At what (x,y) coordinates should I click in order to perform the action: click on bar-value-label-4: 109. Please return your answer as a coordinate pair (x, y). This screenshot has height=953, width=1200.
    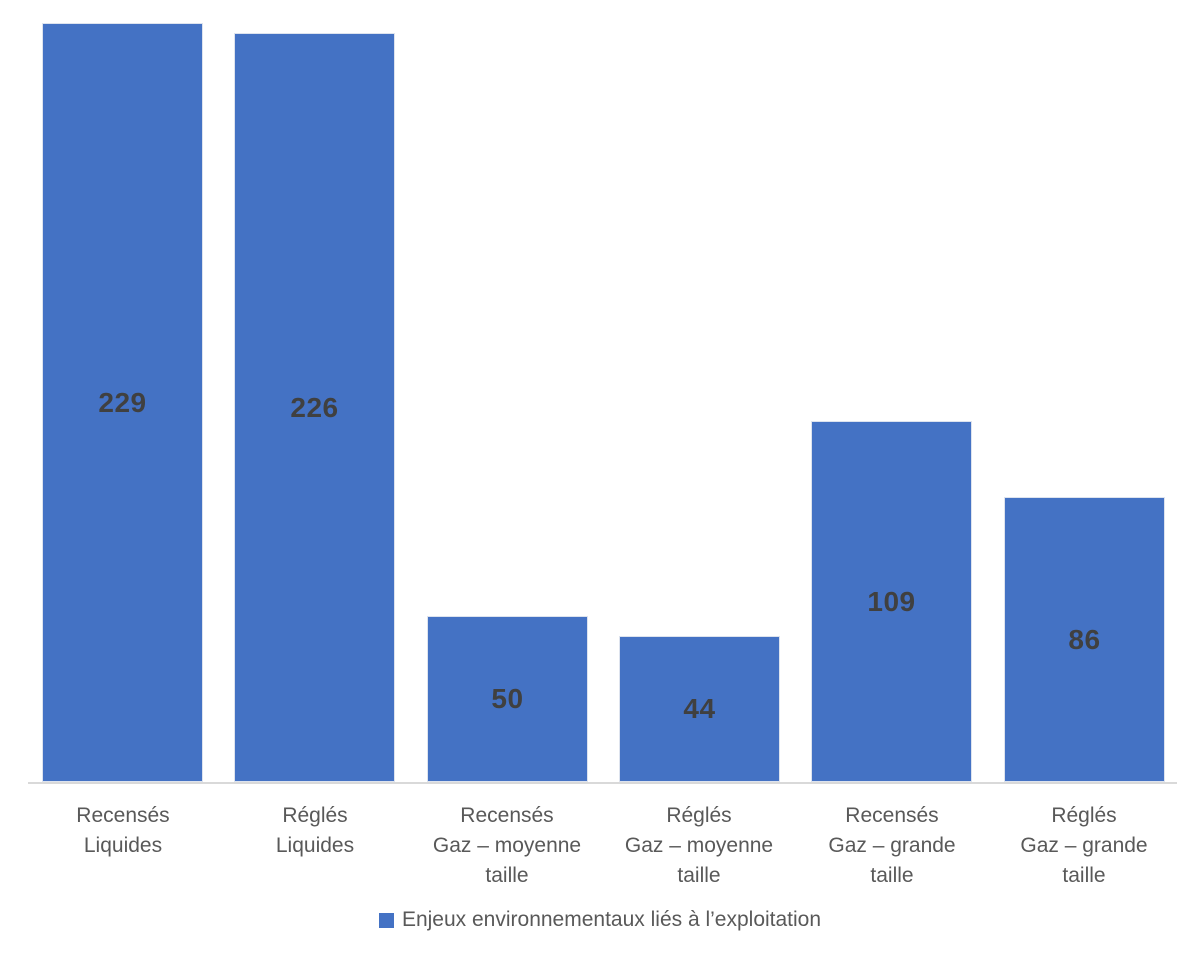
    Looking at the image, I should click on (891, 601).